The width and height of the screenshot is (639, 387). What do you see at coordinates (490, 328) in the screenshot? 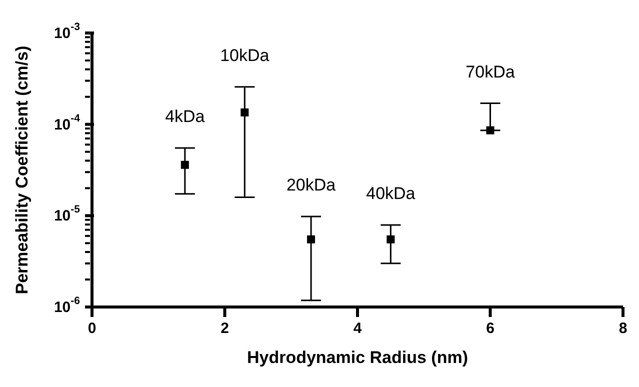
I see `x-tick-label: 6` at bounding box center [490, 328].